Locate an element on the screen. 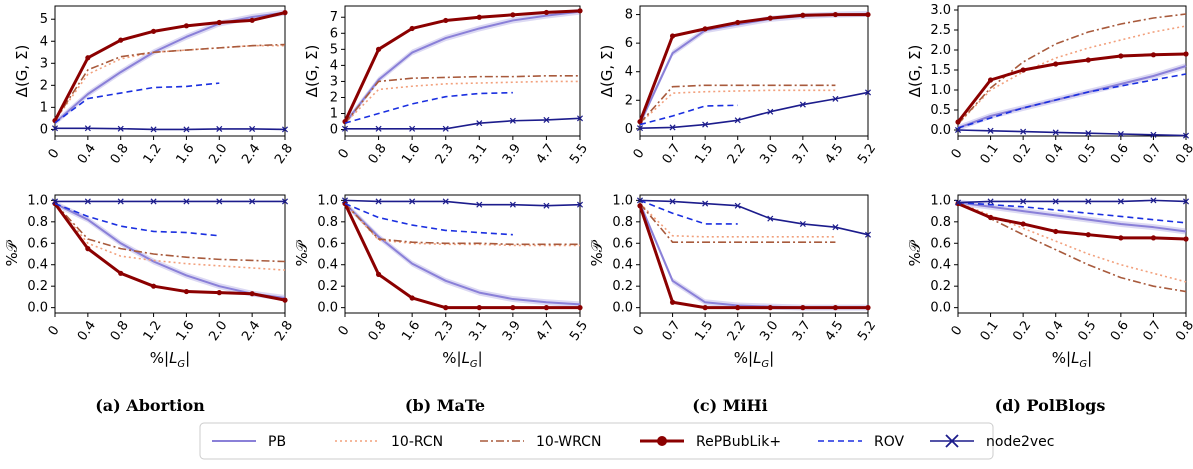 This screenshot has height=469, width=1193. y-tick-label: 0.6 is located at coordinates (622, 243).